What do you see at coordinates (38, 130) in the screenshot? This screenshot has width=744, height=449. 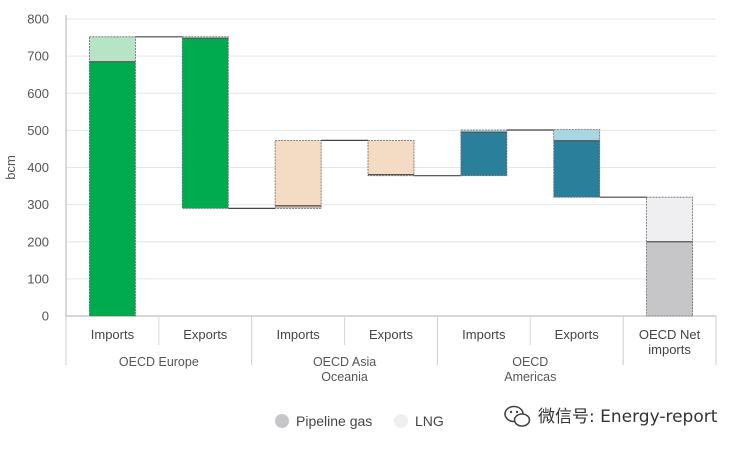 I see `y-tick-label: 500` at bounding box center [38, 130].